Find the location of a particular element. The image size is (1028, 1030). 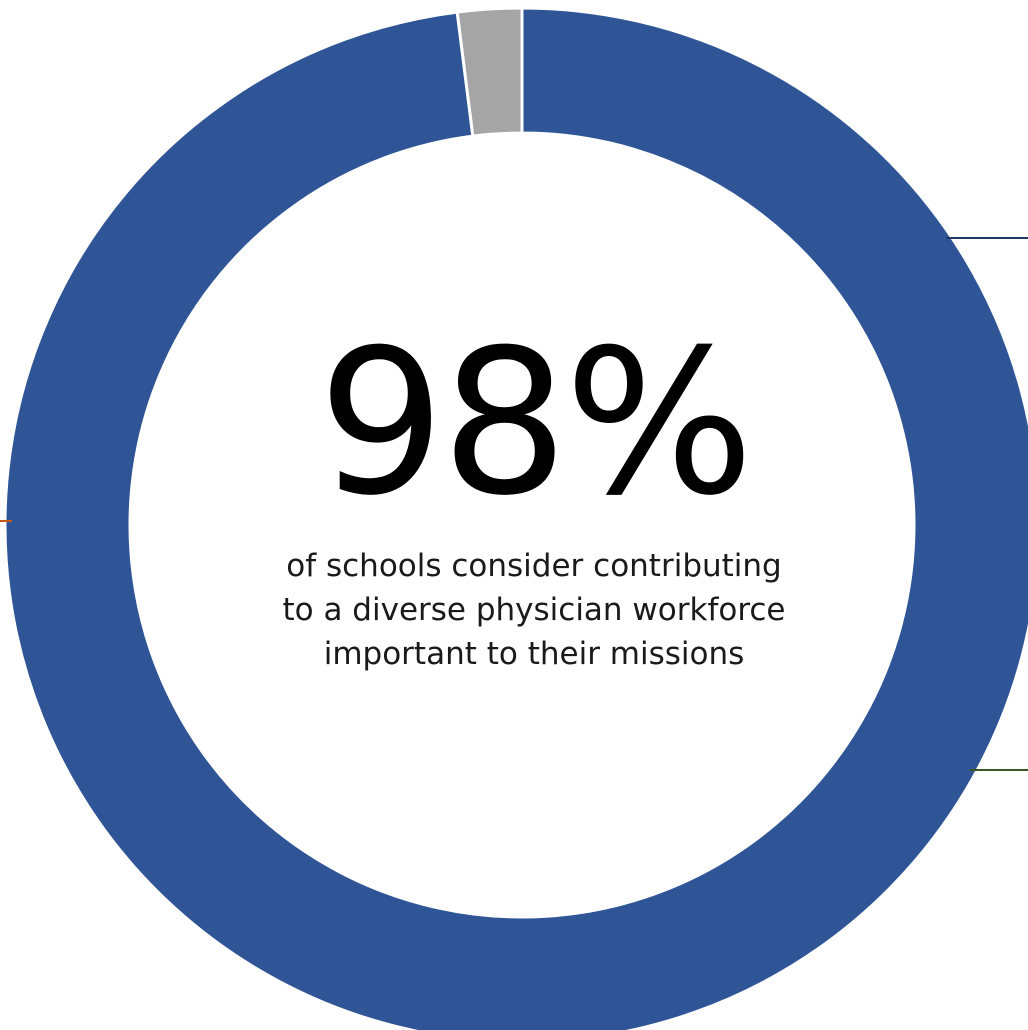

caption-line-2: to a diverse physician workforce is located at coordinates (534, 610).